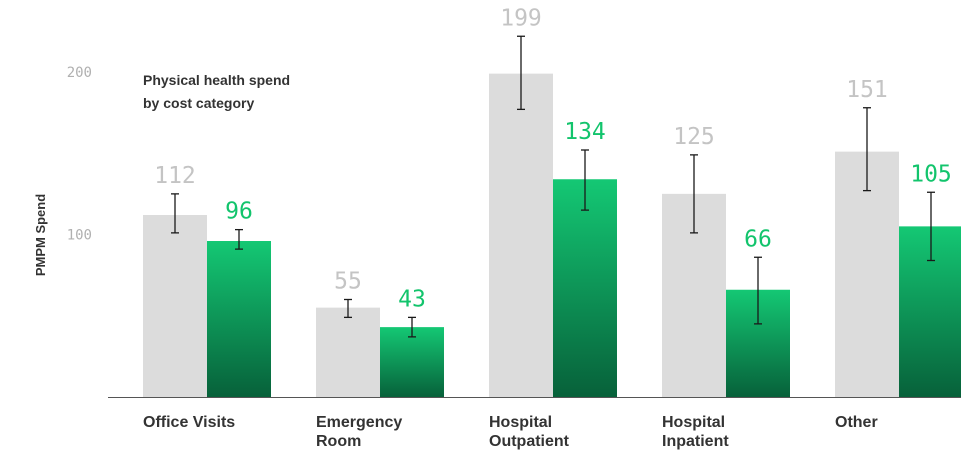 The image size is (961, 453). I want to click on category-label: Outpatient, so click(529, 441).